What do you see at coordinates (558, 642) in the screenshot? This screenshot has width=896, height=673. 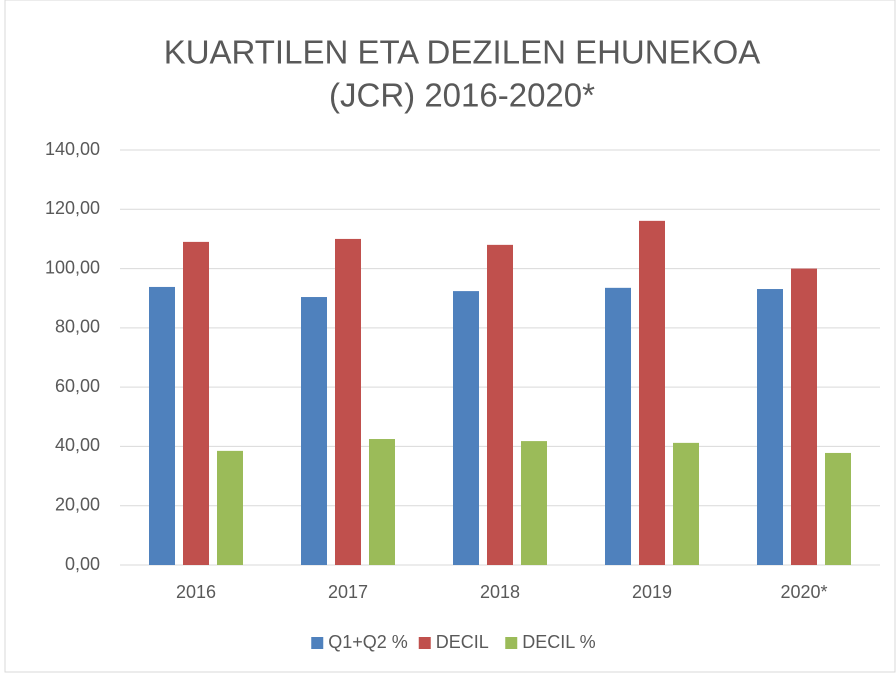 I see `legend-label: DECIL %` at bounding box center [558, 642].